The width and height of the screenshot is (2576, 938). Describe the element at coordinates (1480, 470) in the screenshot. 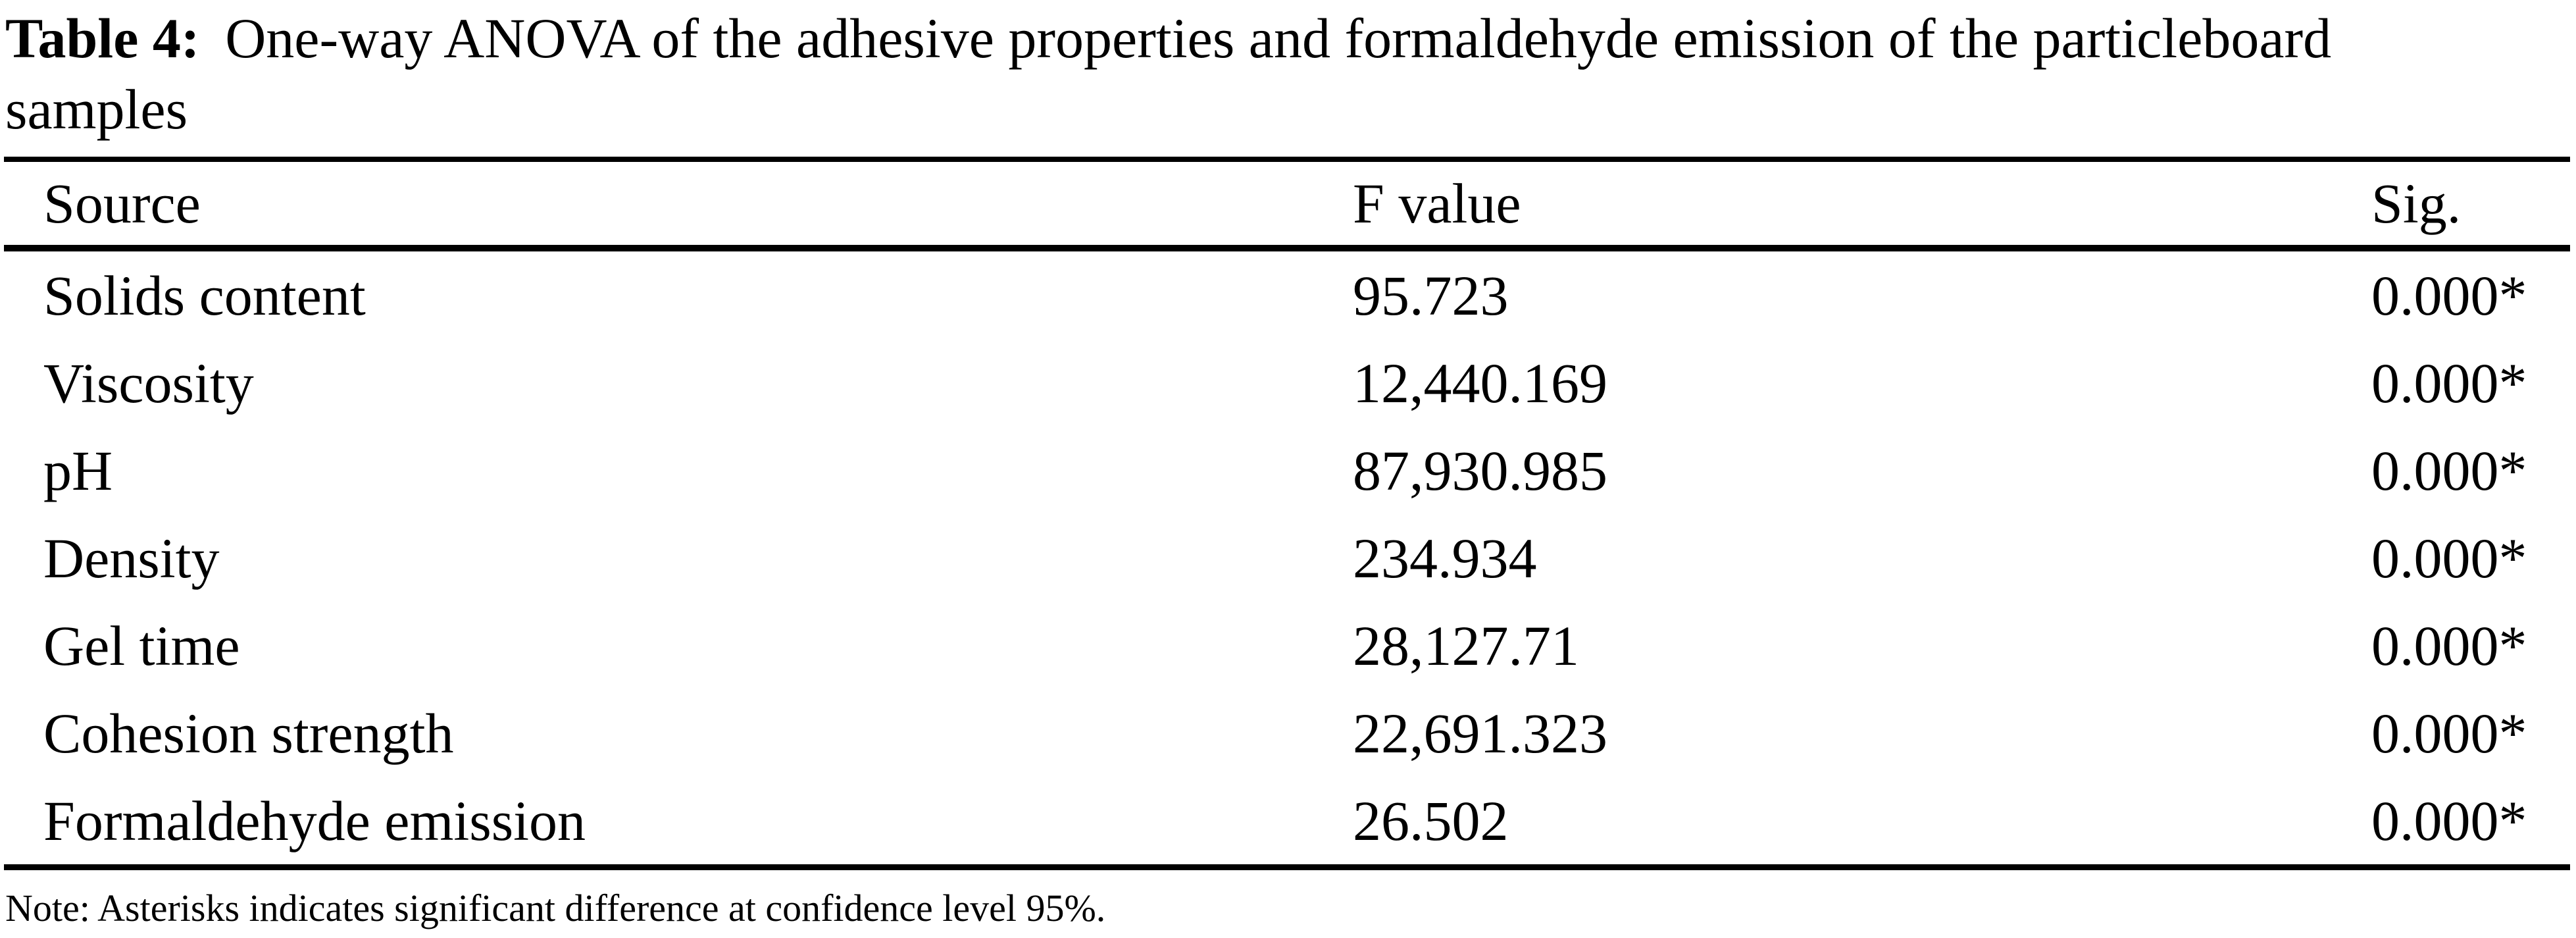

I see `f-value-cell: 87,930.985` at that location.